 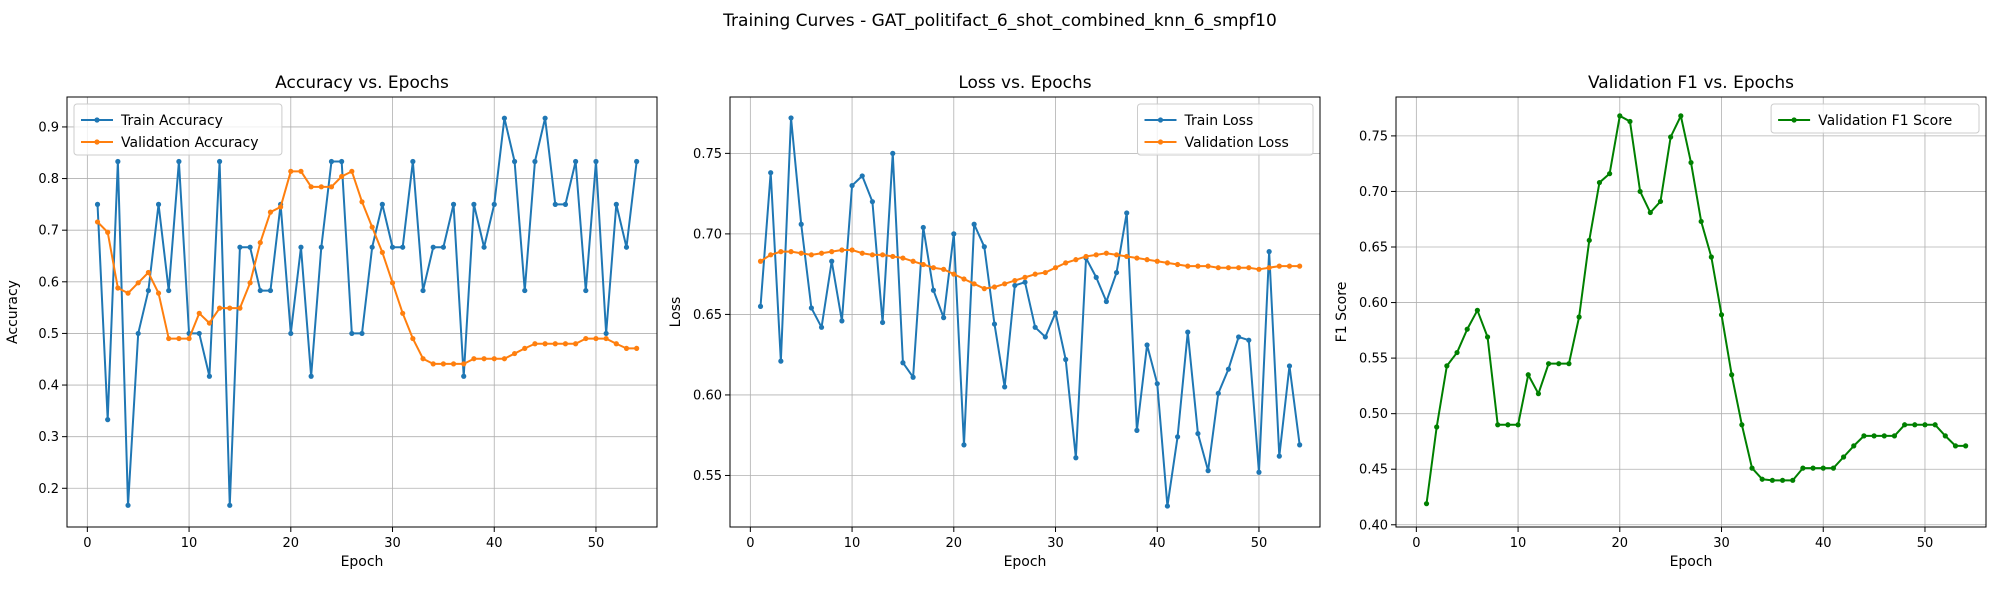 What do you see at coordinates (1237, 143) in the screenshot?
I see `legend-label: Validation Loss` at bounding box center [1237, 143].